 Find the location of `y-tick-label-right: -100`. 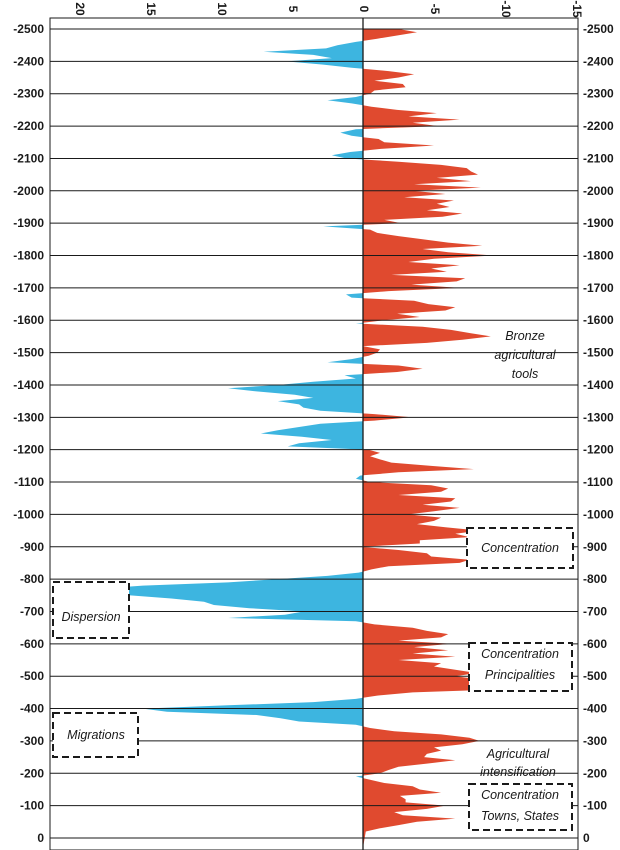

y-tick-label-right: -100 is located at coordinates (595, 806).